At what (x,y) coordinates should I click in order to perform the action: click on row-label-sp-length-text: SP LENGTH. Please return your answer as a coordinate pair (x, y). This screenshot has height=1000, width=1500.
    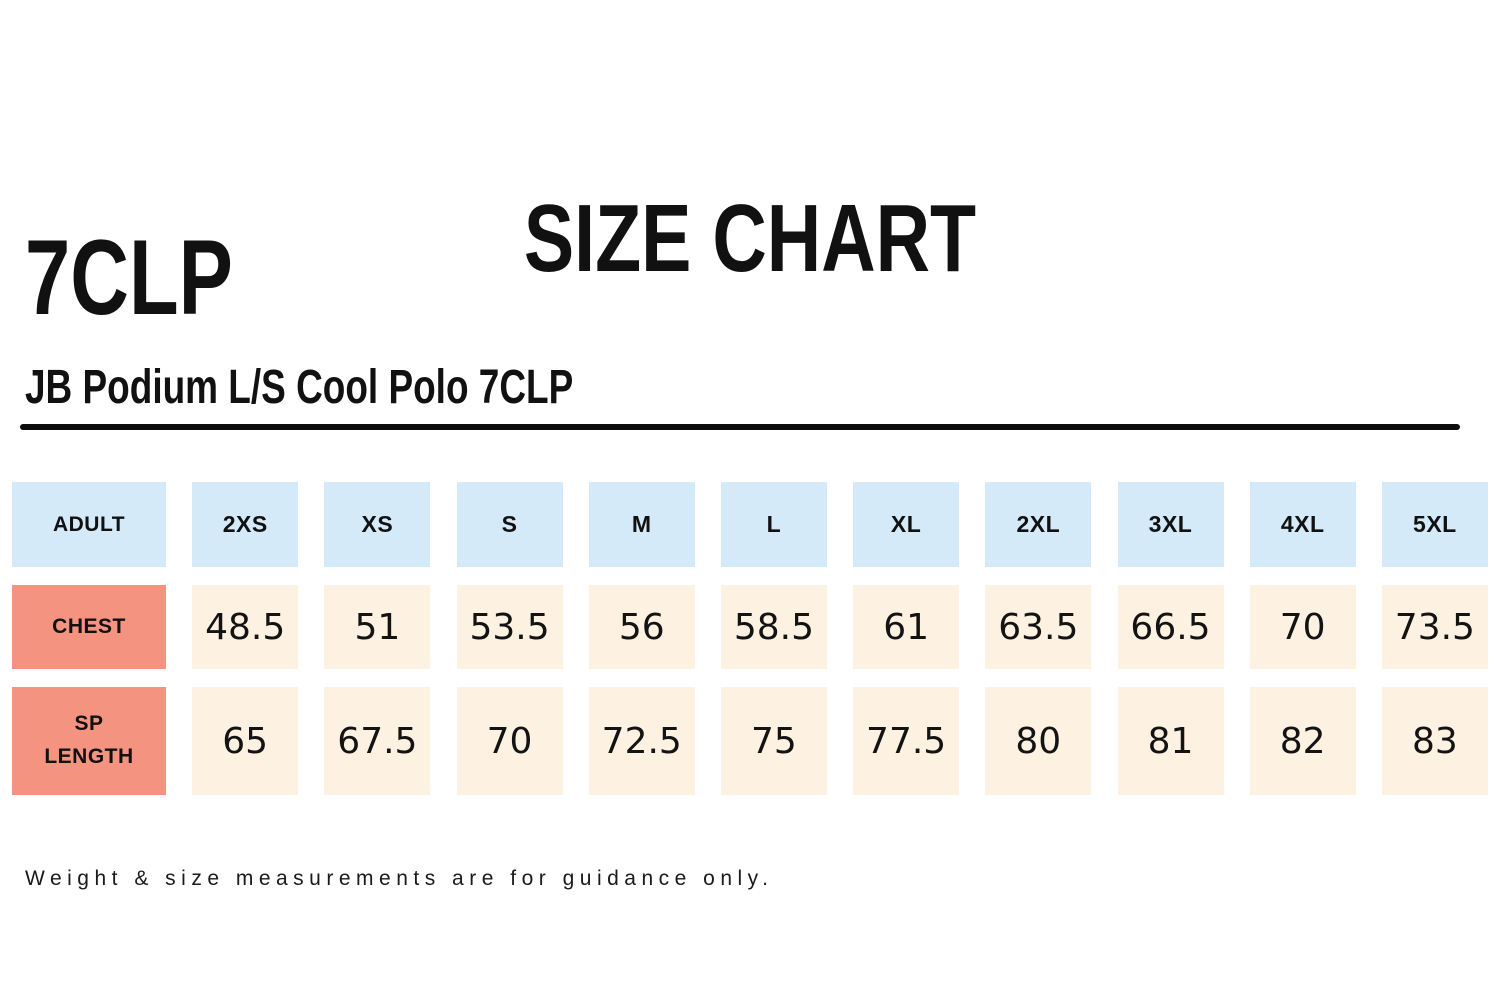
    Looking at the image, I should click on (89, 740).